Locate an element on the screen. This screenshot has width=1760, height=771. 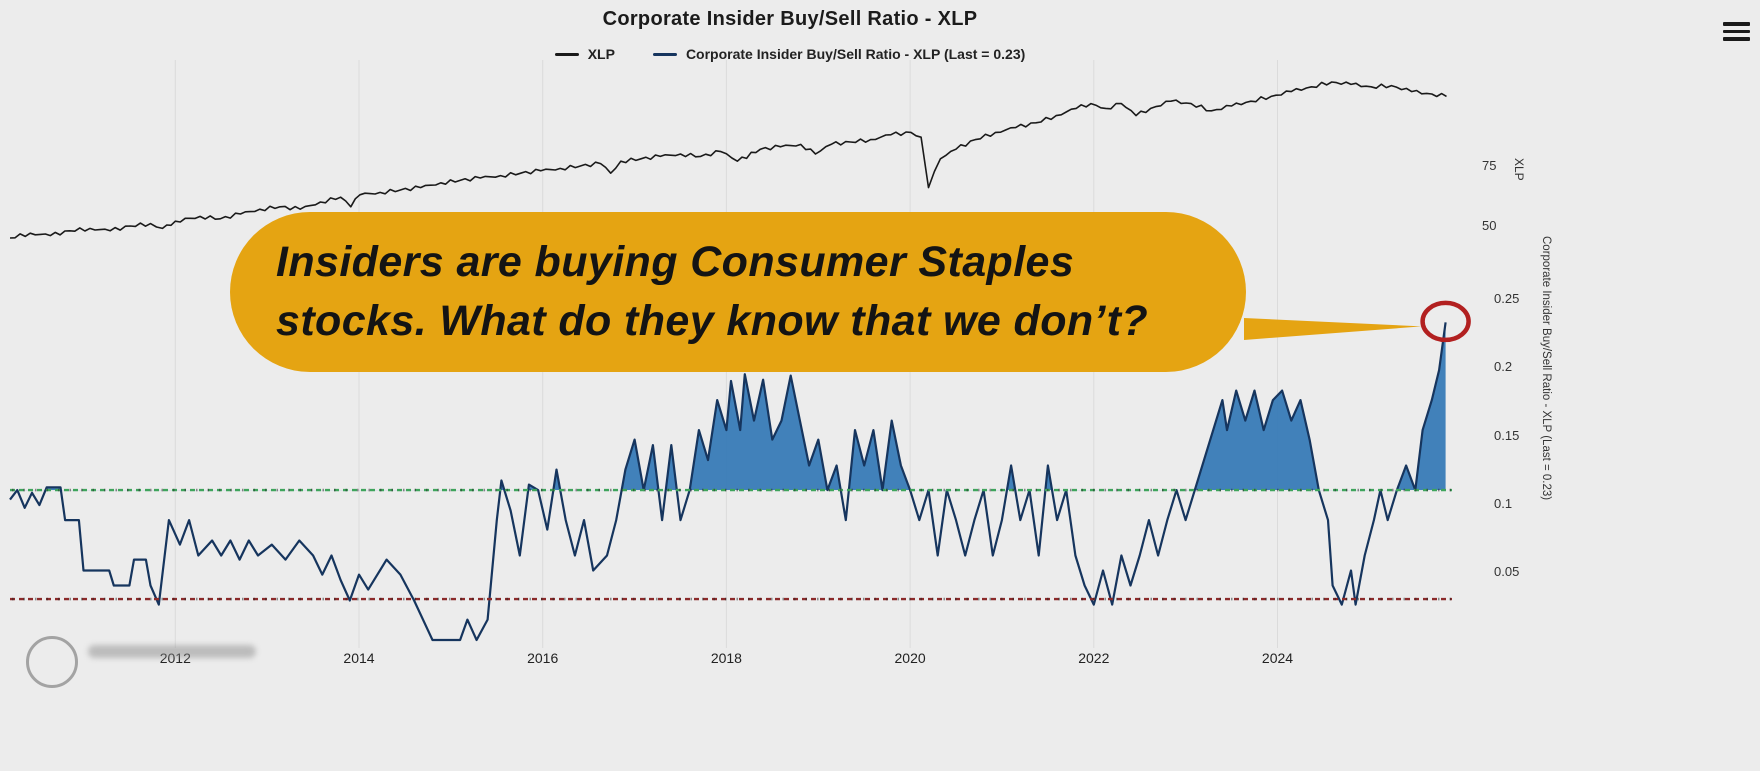
watermark-logo is located at coordinates (52, 662).